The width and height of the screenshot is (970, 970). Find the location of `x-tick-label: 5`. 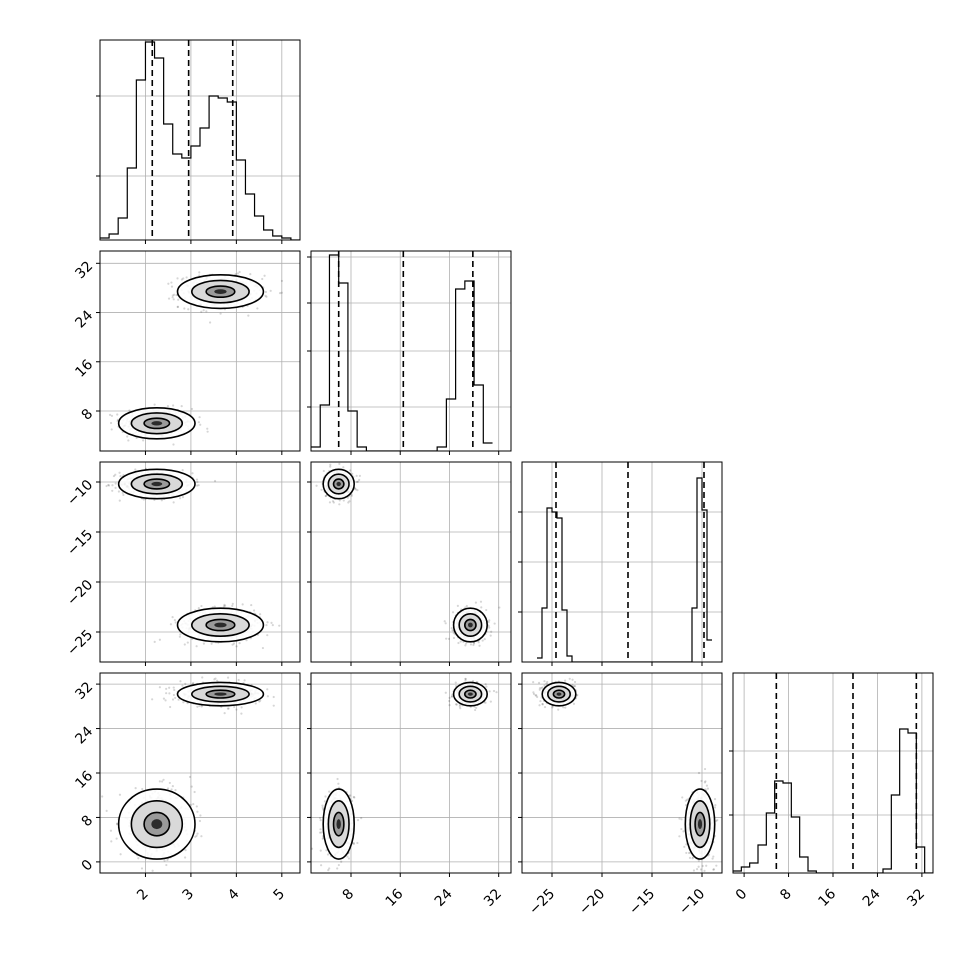

x-tick-label: 5 is located at coordinates (279, 895).